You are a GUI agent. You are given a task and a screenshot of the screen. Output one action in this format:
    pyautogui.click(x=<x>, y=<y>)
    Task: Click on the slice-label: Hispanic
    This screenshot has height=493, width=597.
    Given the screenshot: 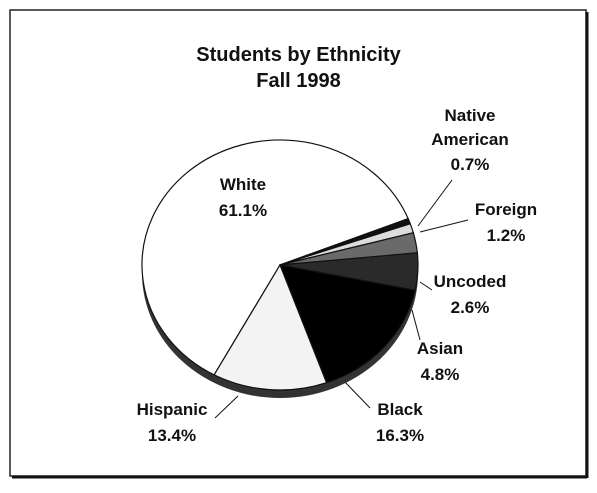 What is the action you would take?
    pyautogui.click(x=172, y=409)
    